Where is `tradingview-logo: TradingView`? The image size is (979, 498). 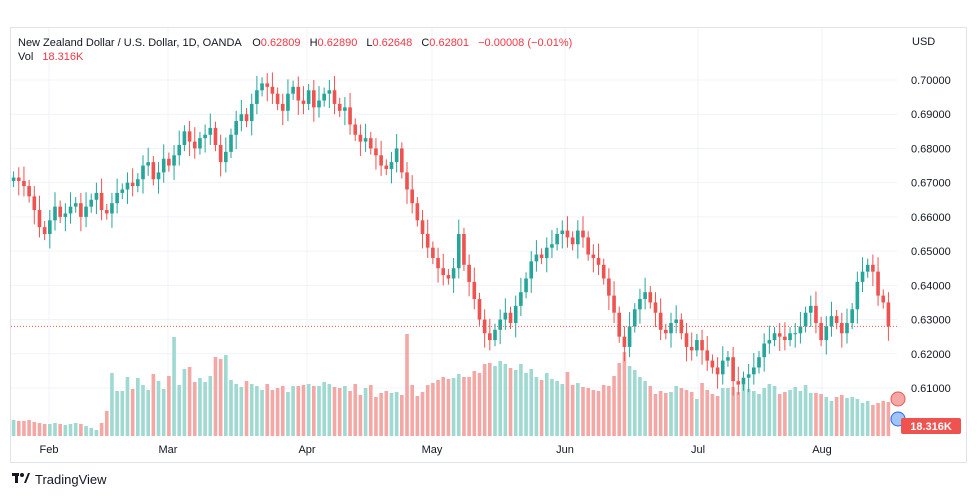
tradingview-logo: TradingView is located at coordinates (59, 479).